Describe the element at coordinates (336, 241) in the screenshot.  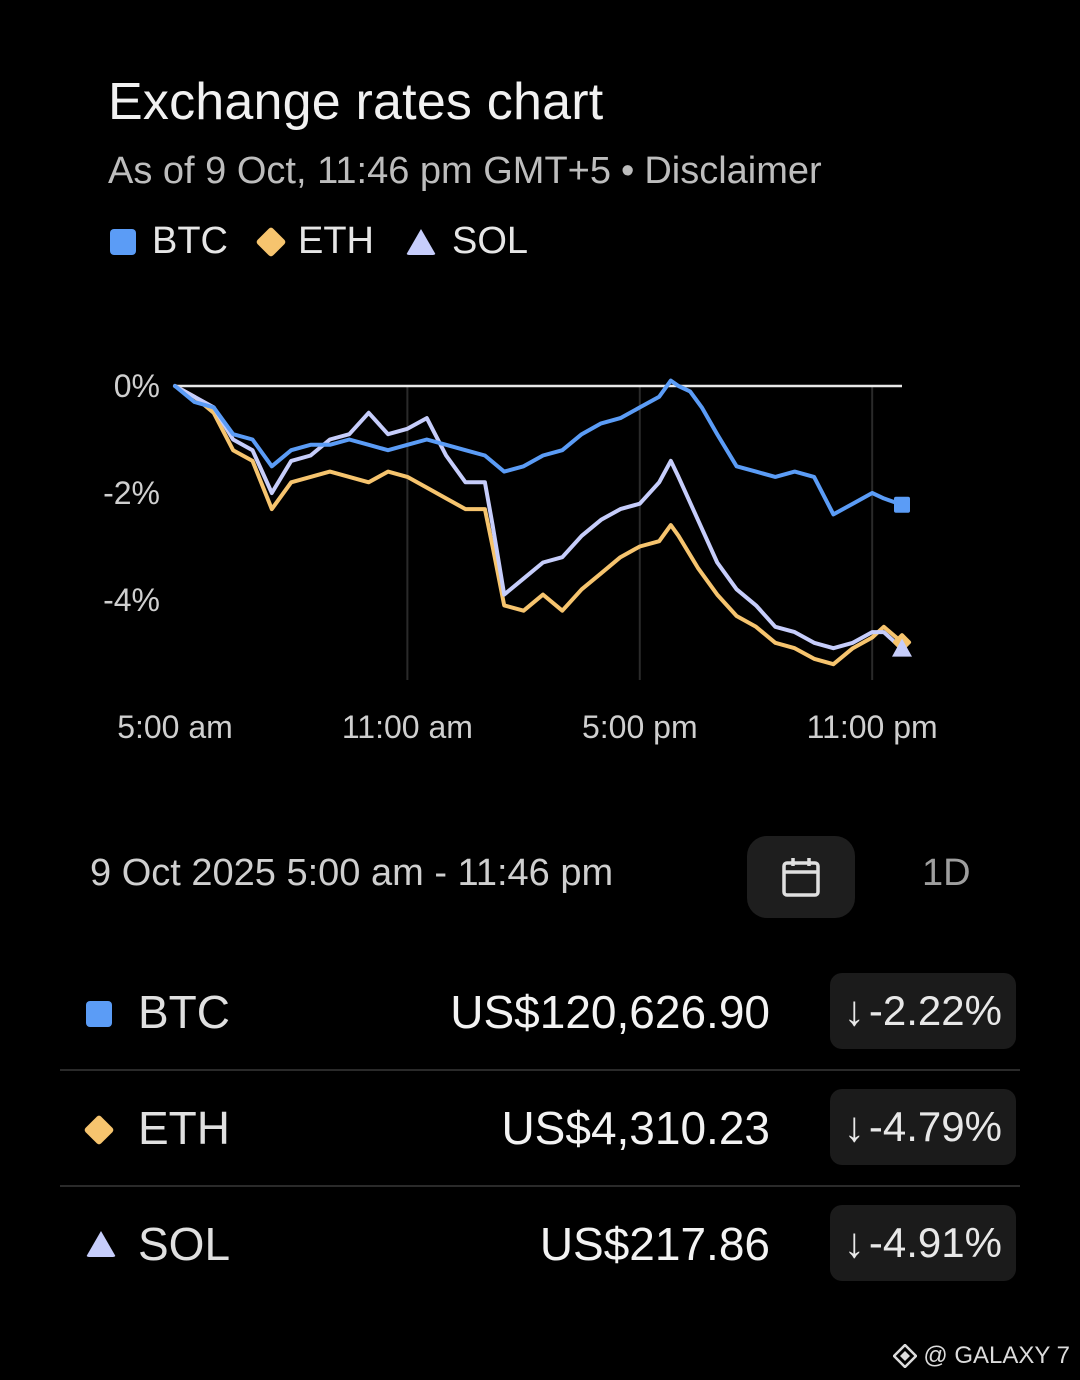
I see `legend-label-eth: ETH` at that location.